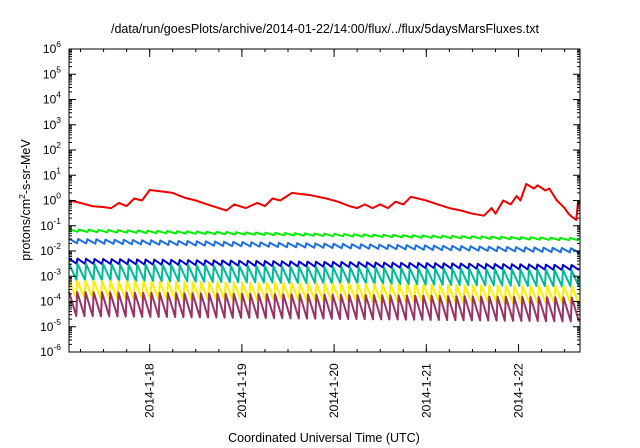  Describe the element at coordinates (519, 390) in the screenshot. I see `x-tick-label: 2014-1-22` at that location.